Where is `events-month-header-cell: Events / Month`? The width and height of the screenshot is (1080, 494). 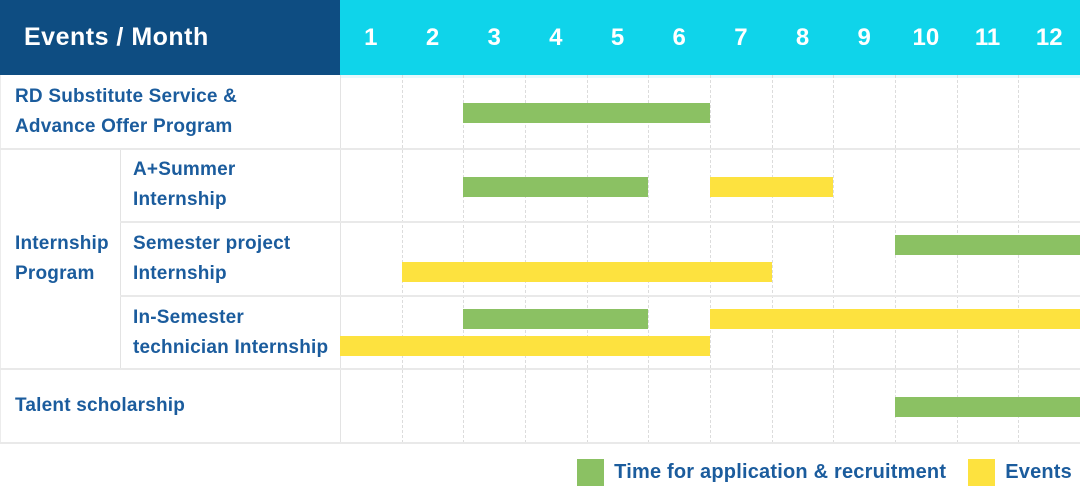 events-month-header-cell: Events / Month is located at coordinates (170, 37).